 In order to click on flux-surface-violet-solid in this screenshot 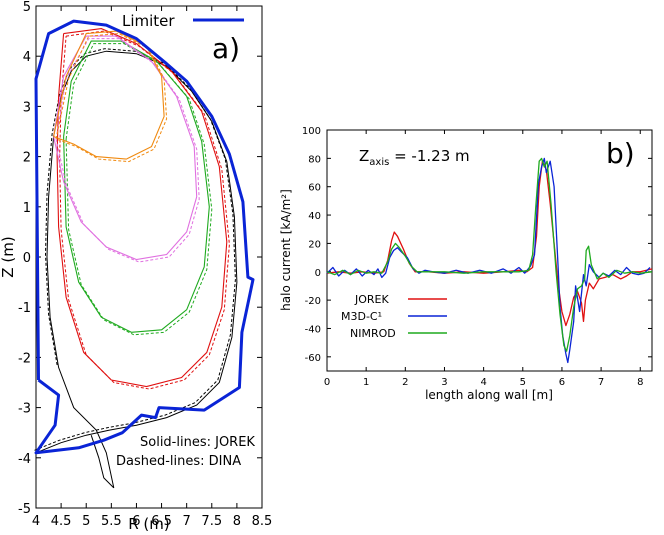, I will do `click(125, 148)`.